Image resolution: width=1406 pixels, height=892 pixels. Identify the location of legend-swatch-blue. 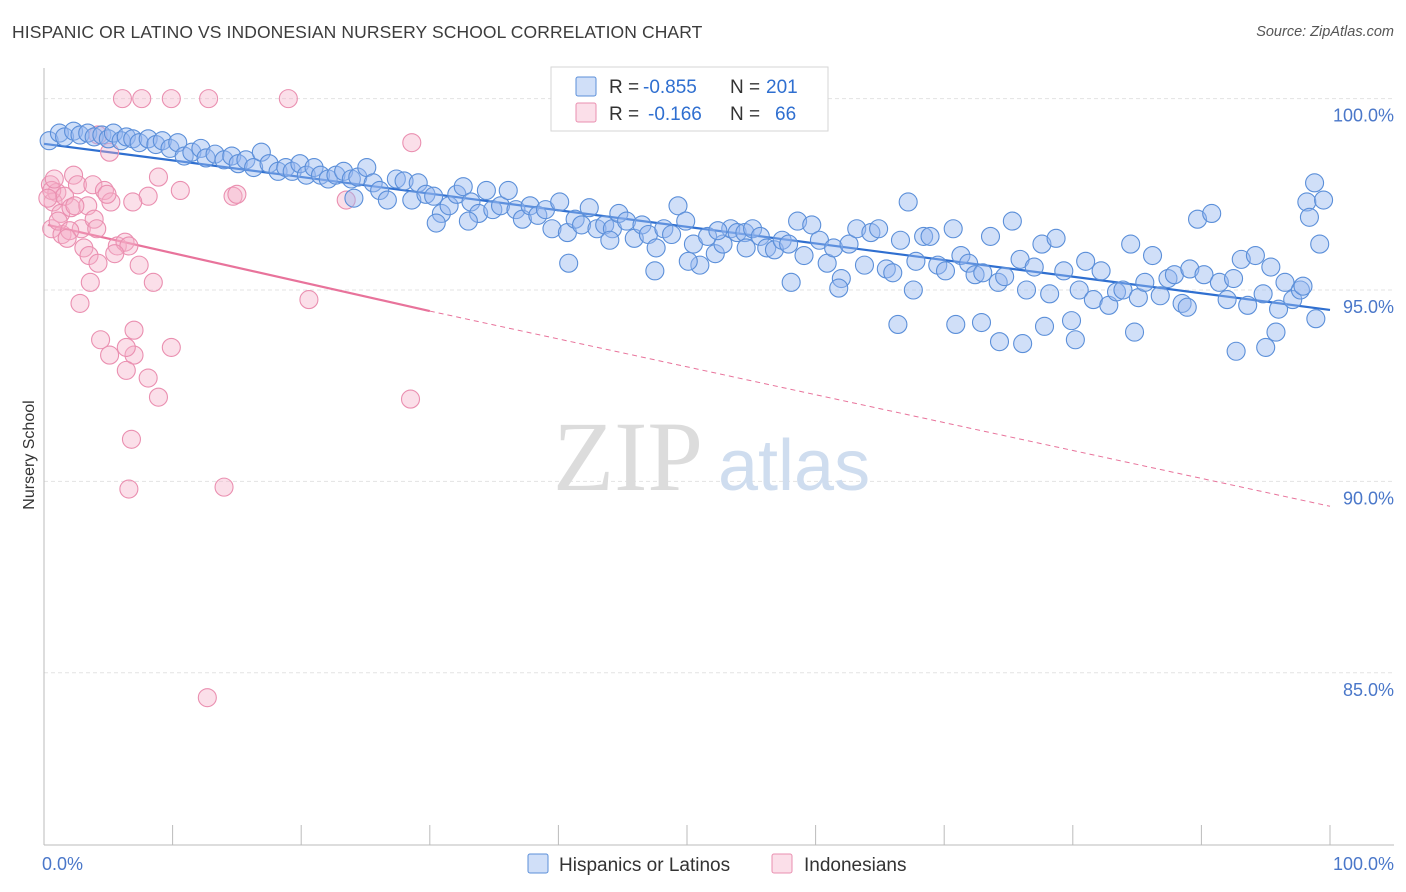
(586, 86).